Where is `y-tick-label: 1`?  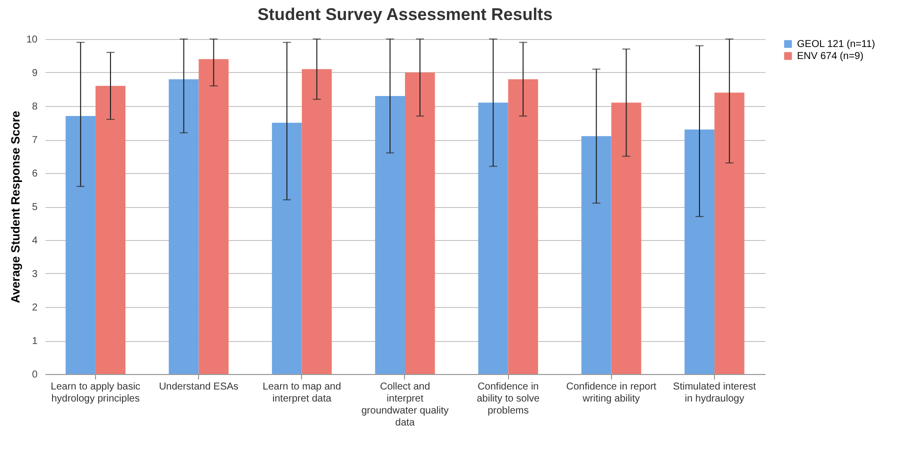 y-tick-label: 1 is located at coordinates (35, 341).